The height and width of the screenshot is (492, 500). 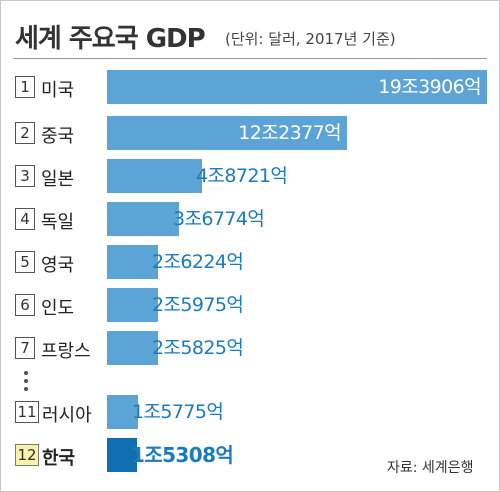 What do you see at coordinates (198, 348) in the screenshot?
I see `value-label: 2조5825억` at bounding box center [198, 348].